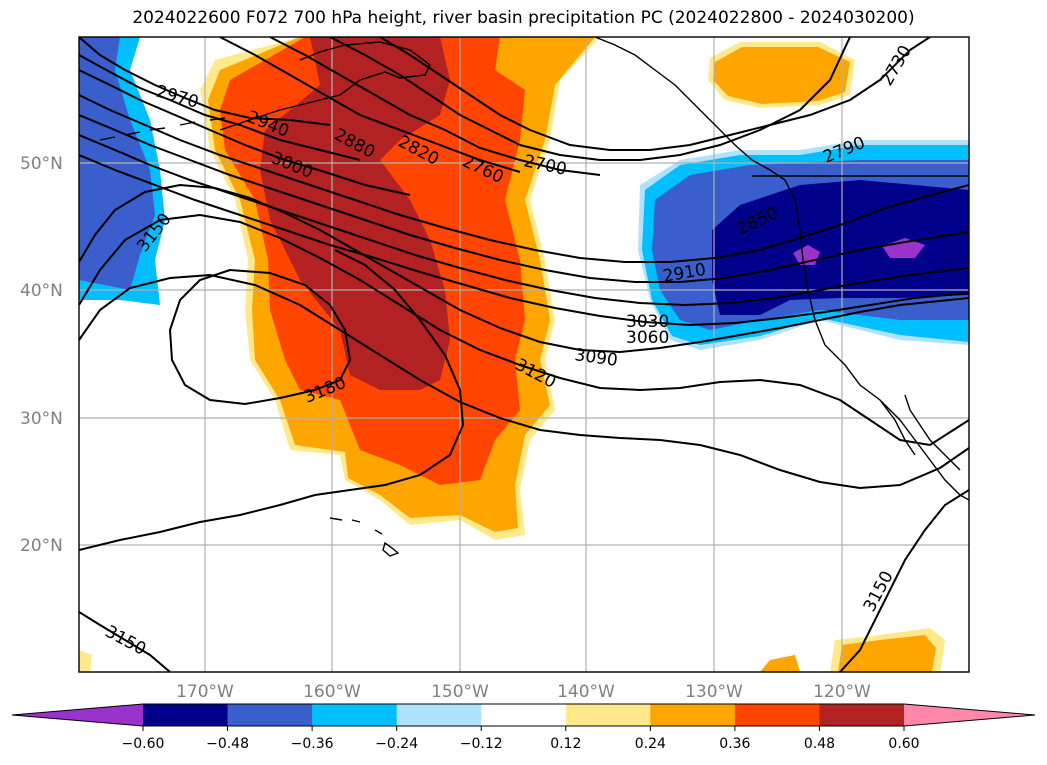  Describe the element at coordinates (523, 692) in the screenshot. I see `longitude-labels: 170°W 160°W 150°W 140°W 130°W 120°W` at that location.